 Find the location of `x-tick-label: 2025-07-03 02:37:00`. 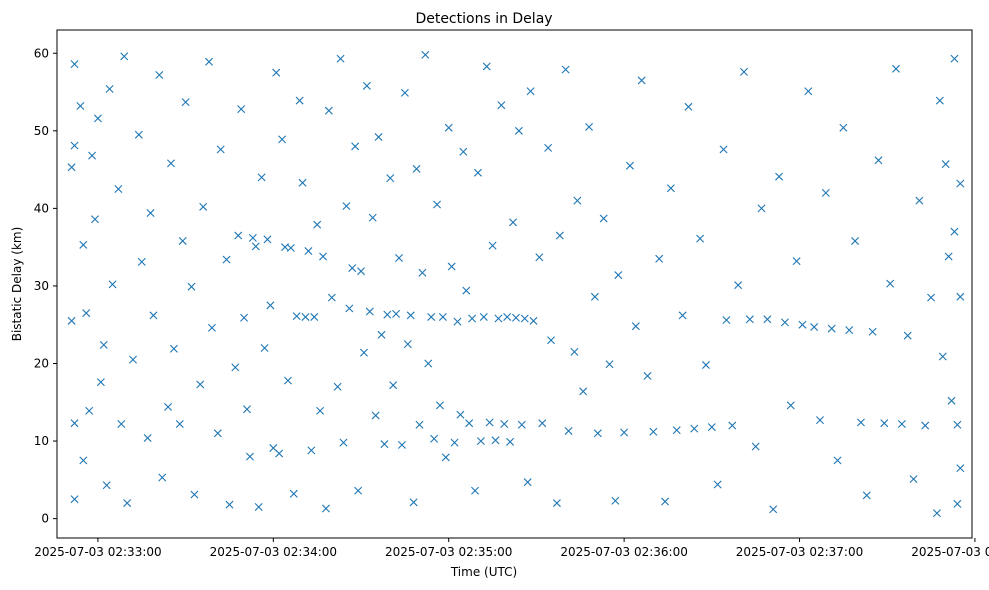

x-tick-label: 2025-07-03 02:37:00 is located at coordinates (799, 552).